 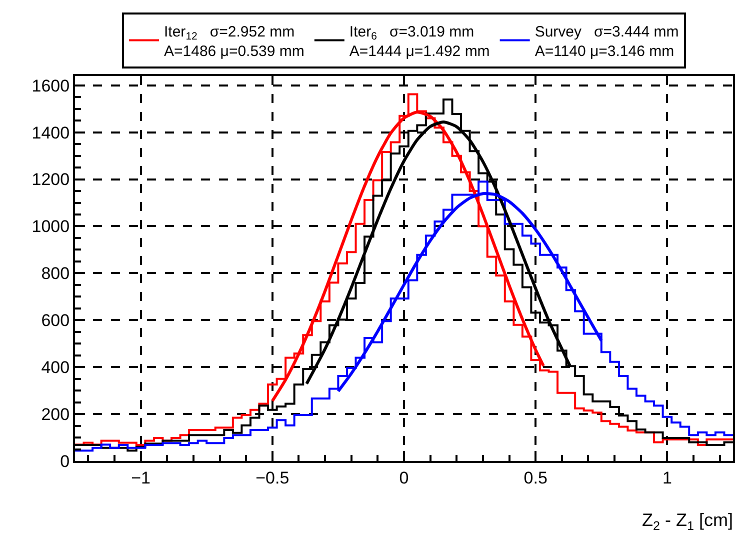 I want to click on text: A=1140 μ=3.146 mm, so click(x=604, y=51).